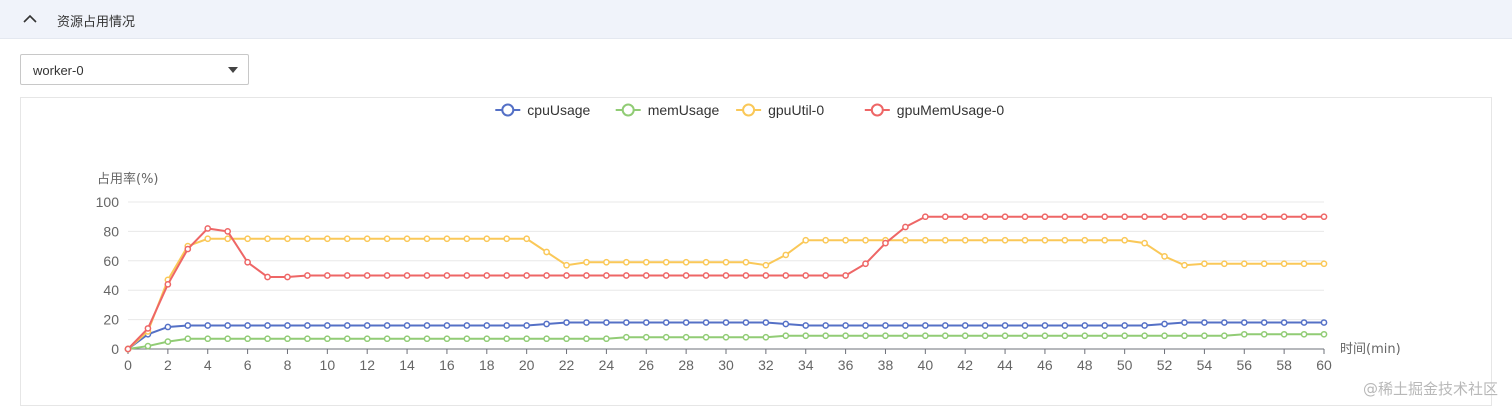  Describe the element at coordinates (951, 110) in the screenshot. I see `legend-label: gpuMemUsage-0` at that location.